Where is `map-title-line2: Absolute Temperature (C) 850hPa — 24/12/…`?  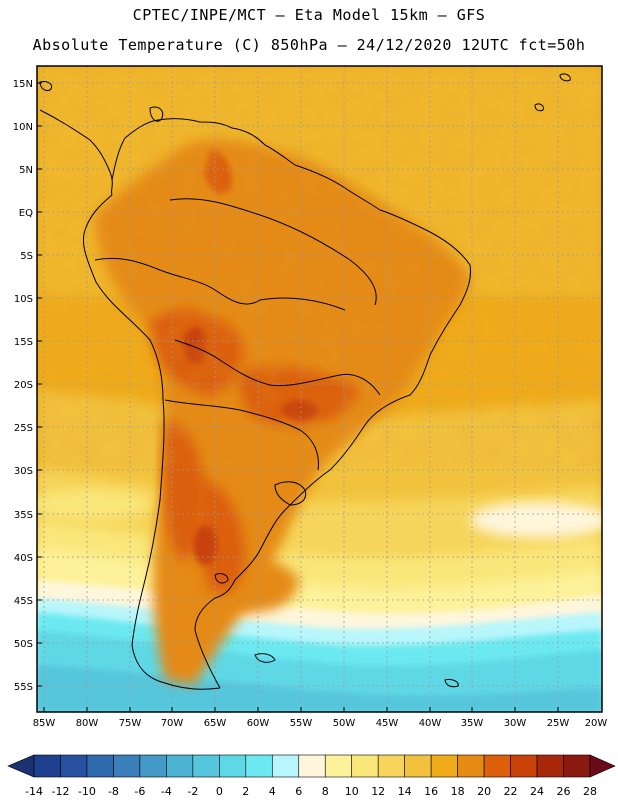
map-title-line2: Absolute Temperature (C) 850hPa — 24/12/… is located at coordinates (309, 45).